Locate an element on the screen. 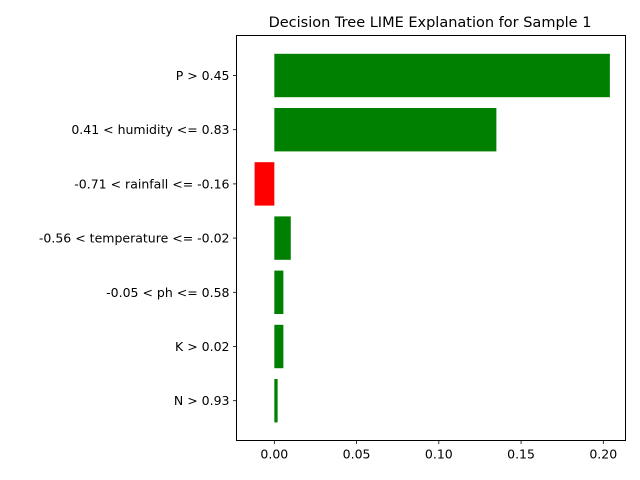 The height and width of the screenshot is (480, 640). y-tick-label: K > 0.02 is located at coordinates (202, 346).